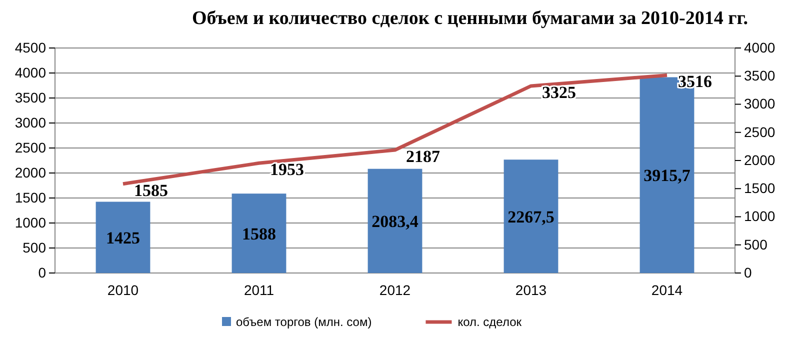 Image resolution: width=800 pixels, height=348 pixels. What do you see at coordinates (30, 197) in the screenshot?
I see `y-tick-label: 1500` at bounding box center [30, 197].